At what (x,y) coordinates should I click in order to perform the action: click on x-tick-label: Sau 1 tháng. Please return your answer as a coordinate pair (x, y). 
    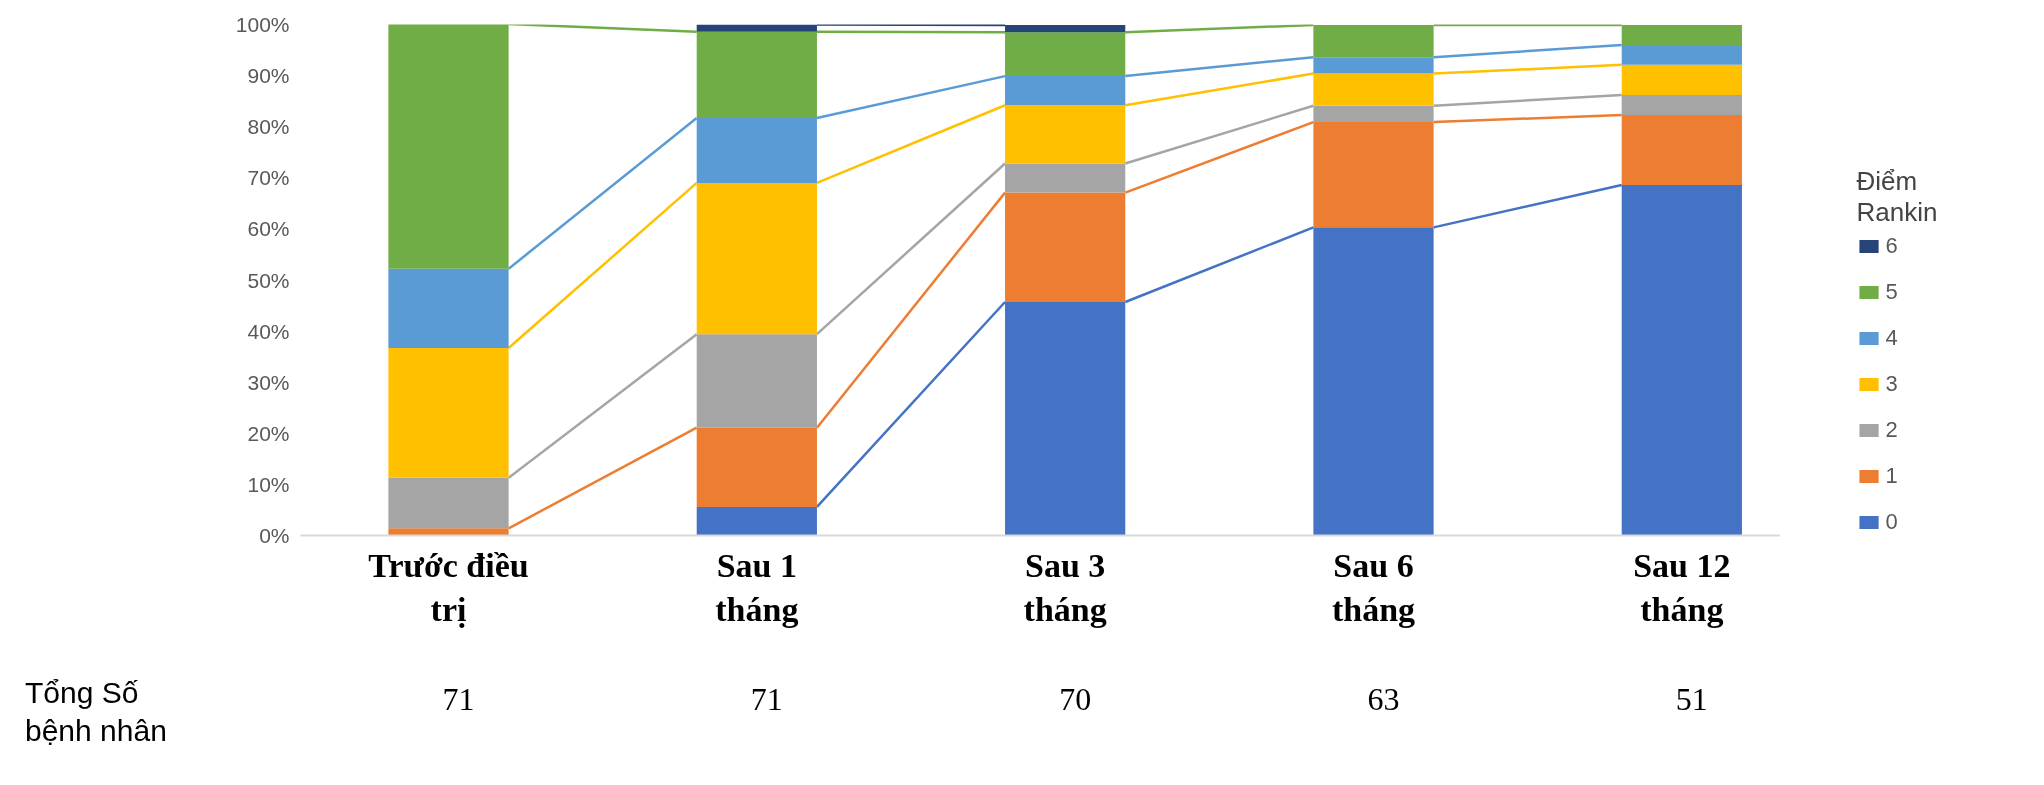
    Looking at the image, I should click on (757, 587).